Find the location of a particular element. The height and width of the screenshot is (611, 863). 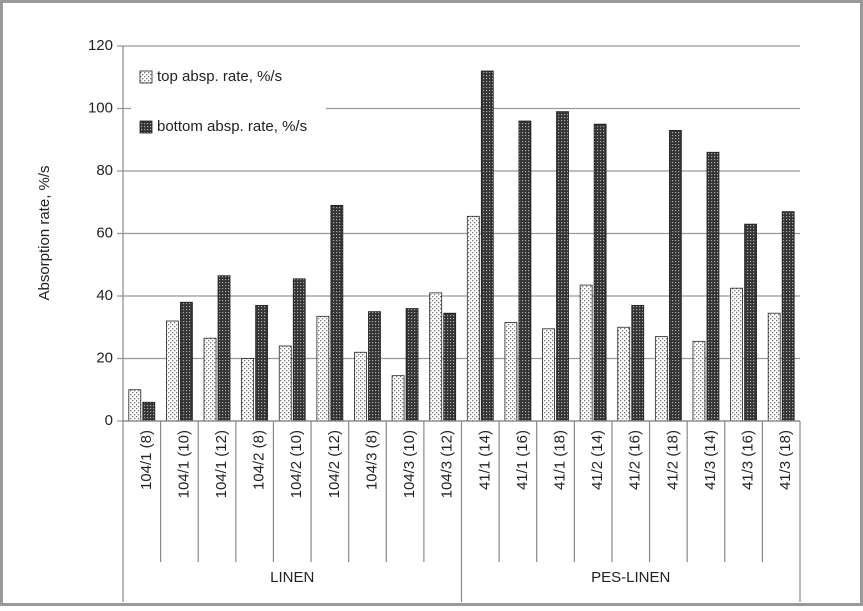

legend-box is located at coordinates (228, 102).